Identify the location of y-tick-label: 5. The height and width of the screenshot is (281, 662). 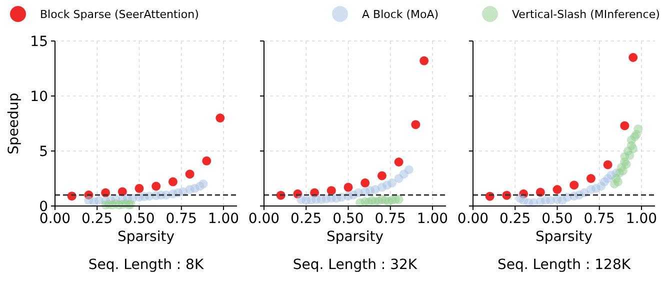
(43, 152).